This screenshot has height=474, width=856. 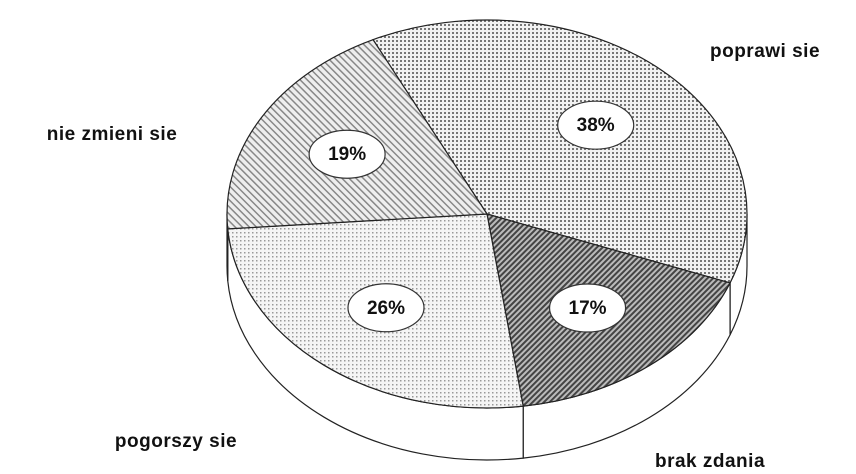 I want to click on value-label: 26%, so click(x=386, y=308).